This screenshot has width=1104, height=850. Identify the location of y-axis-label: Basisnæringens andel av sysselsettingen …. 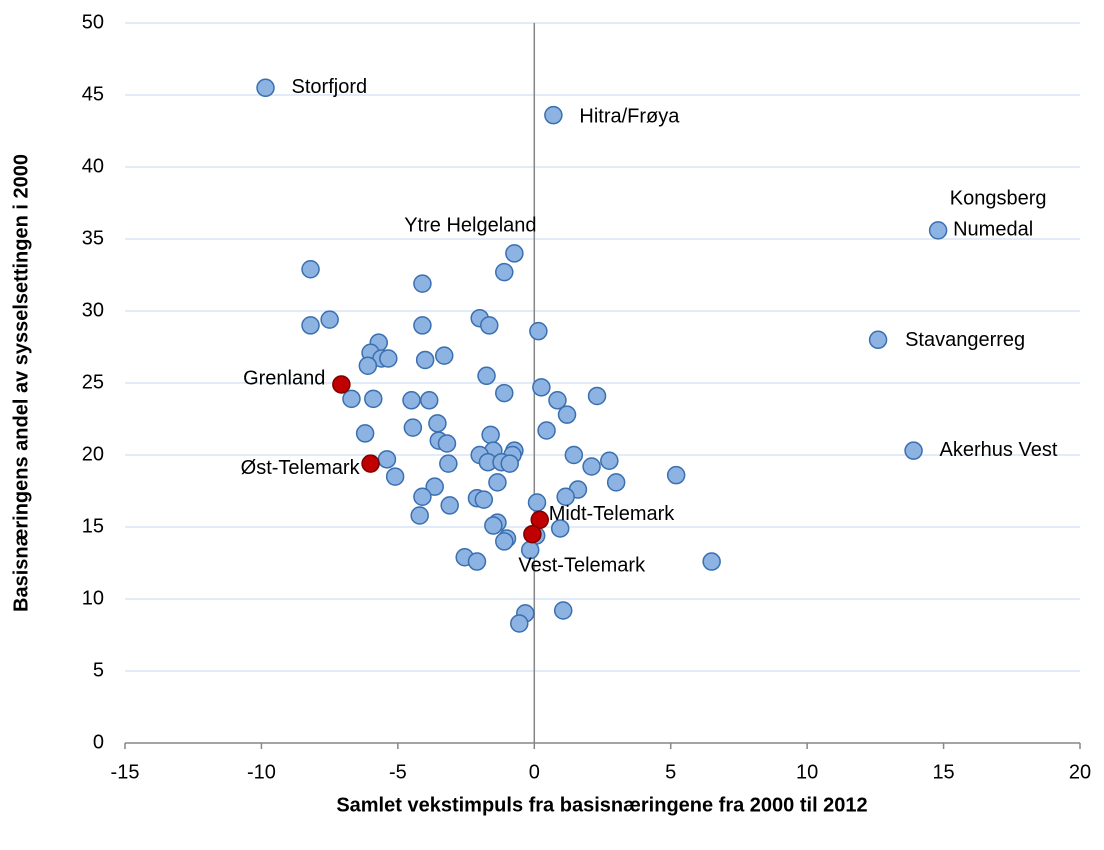
(21, 383).